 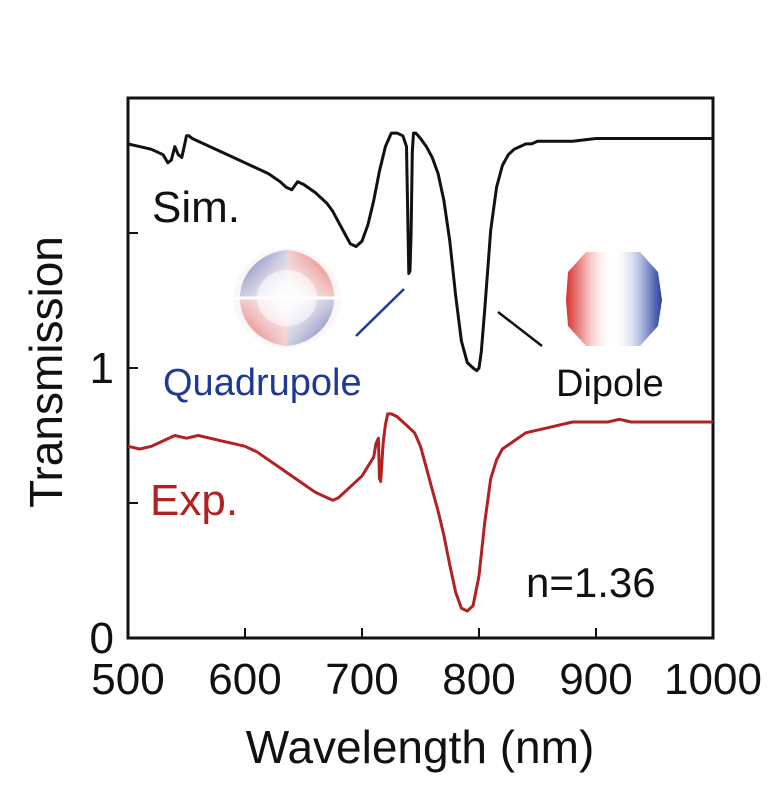 I want to click on exp-label: Exp., so click(x=194, y=500).